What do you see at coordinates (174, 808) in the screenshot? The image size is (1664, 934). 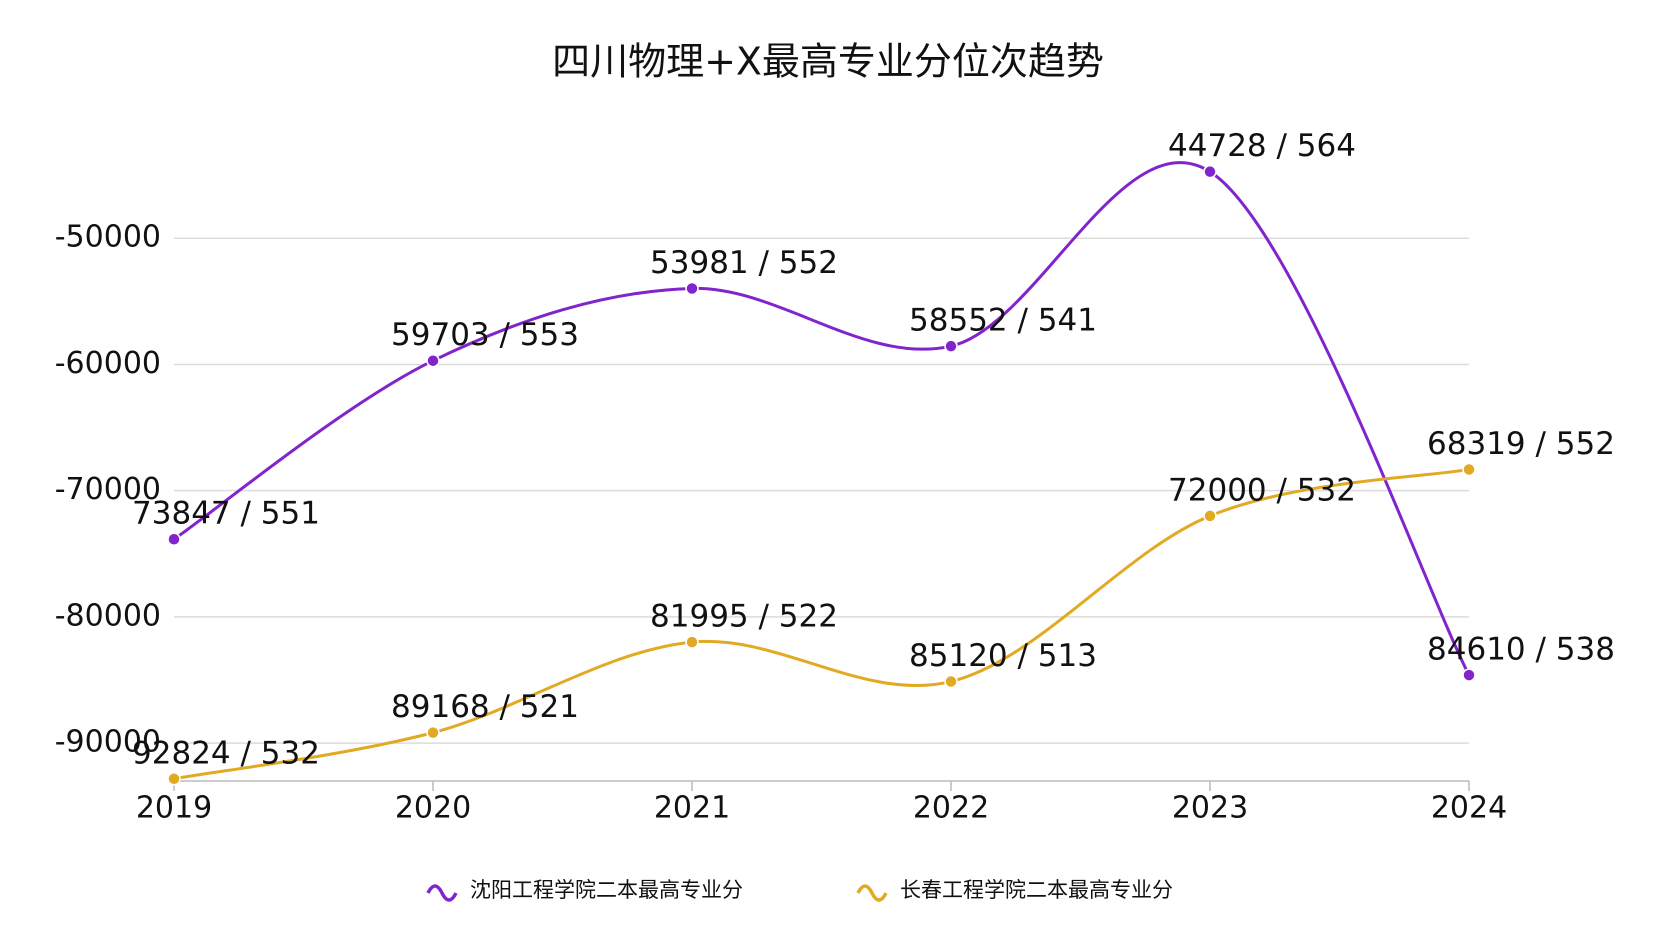 I see `x-tick-label: 2019` at bounding box center [174, 808].